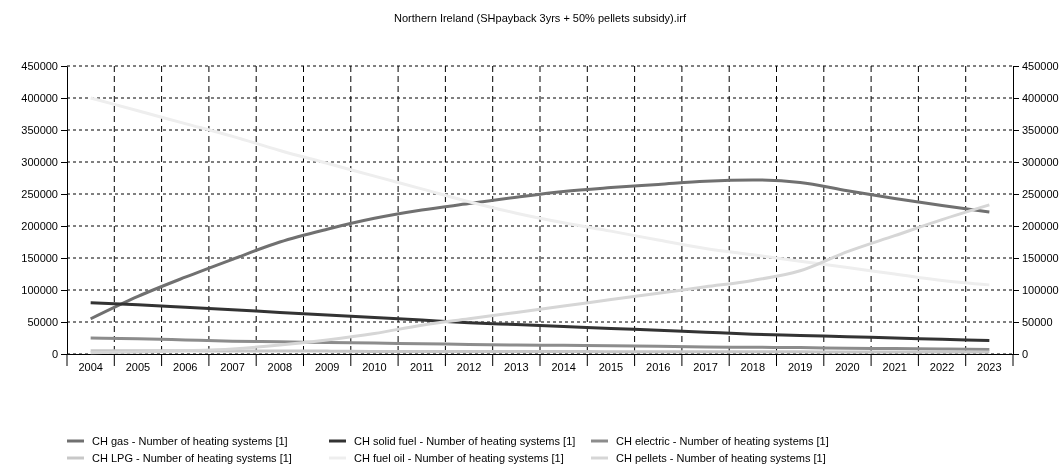  Describe the element at coordinates (989, 367) in the screenshot. I see `x-tick-label: 2023` at that location.